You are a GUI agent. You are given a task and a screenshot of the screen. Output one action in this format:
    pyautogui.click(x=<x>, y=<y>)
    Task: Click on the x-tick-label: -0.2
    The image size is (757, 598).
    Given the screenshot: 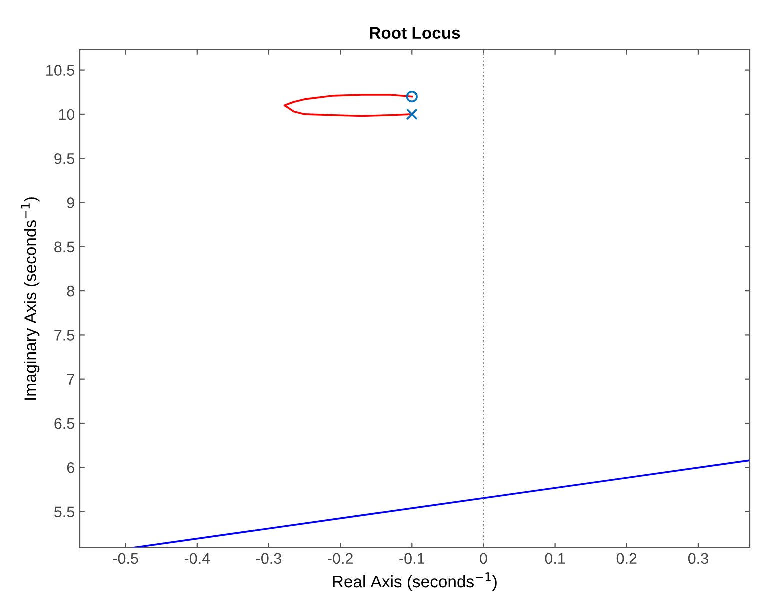 What is the action you would take?
    pyautogui.click(x=340, y=558)
    